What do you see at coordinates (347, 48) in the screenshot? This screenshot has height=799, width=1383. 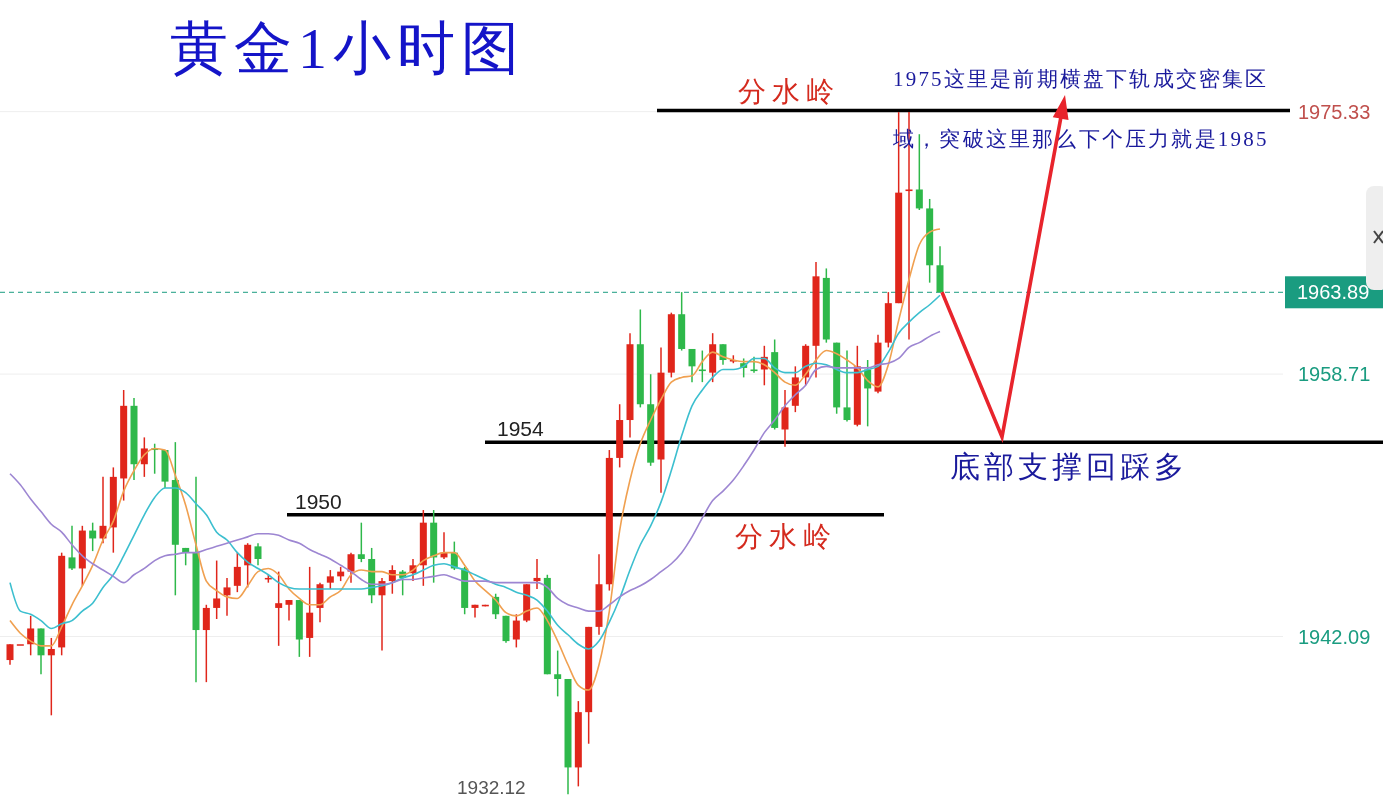 I see `chart-title: 黄金1小时图` at bounding box center [347, 48].